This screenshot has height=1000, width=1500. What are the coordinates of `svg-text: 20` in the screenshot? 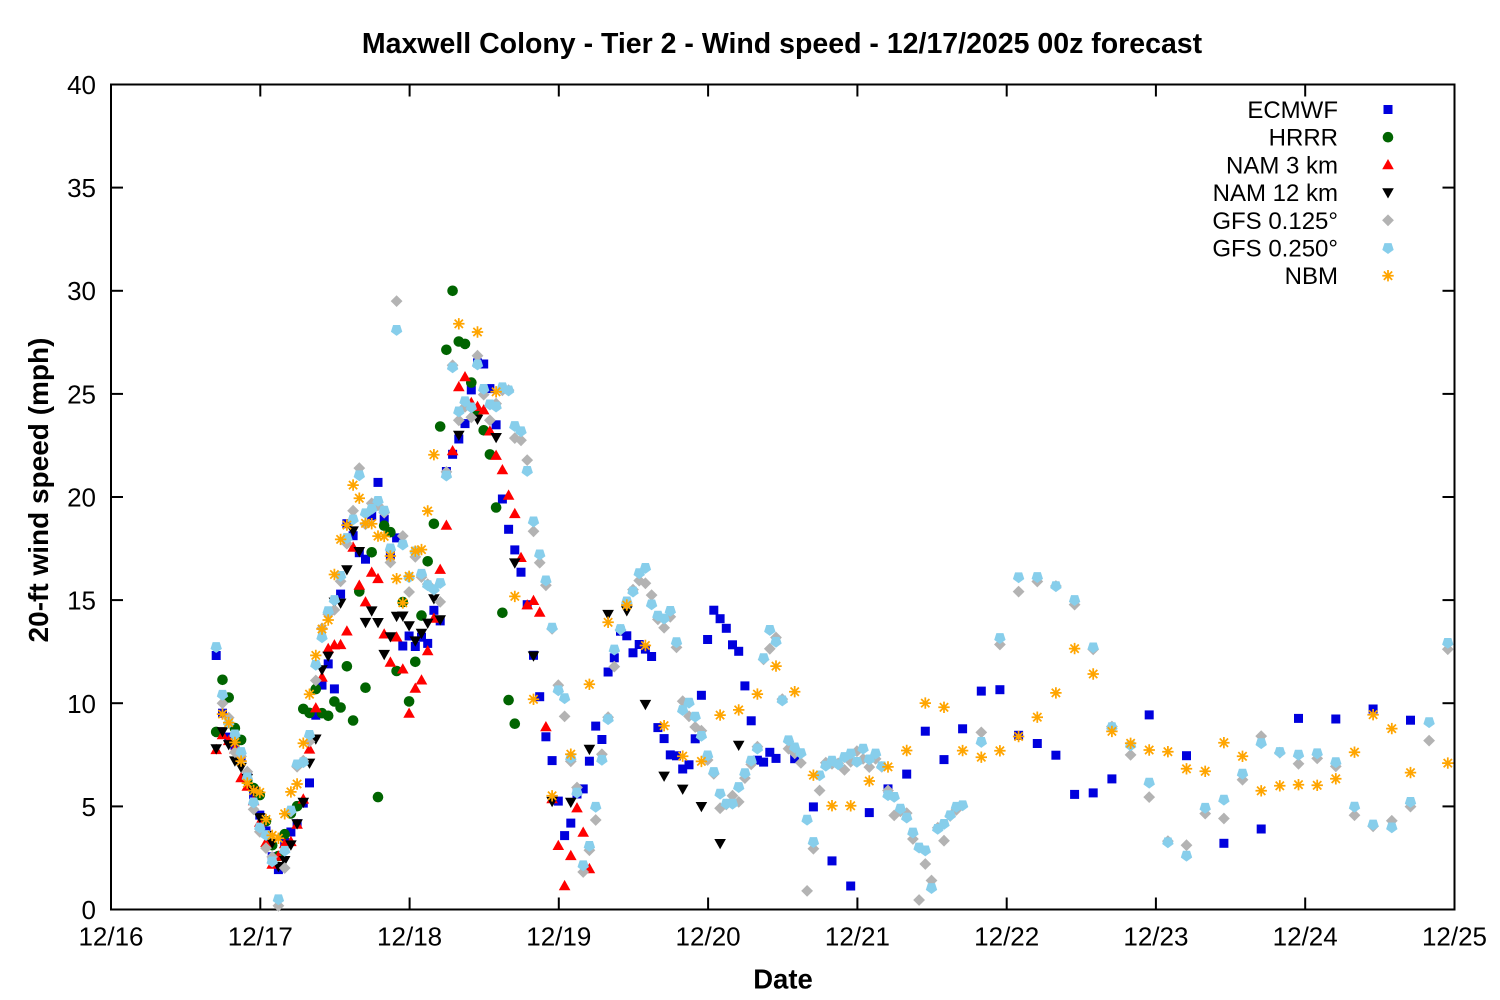 It's located at (81, 498).